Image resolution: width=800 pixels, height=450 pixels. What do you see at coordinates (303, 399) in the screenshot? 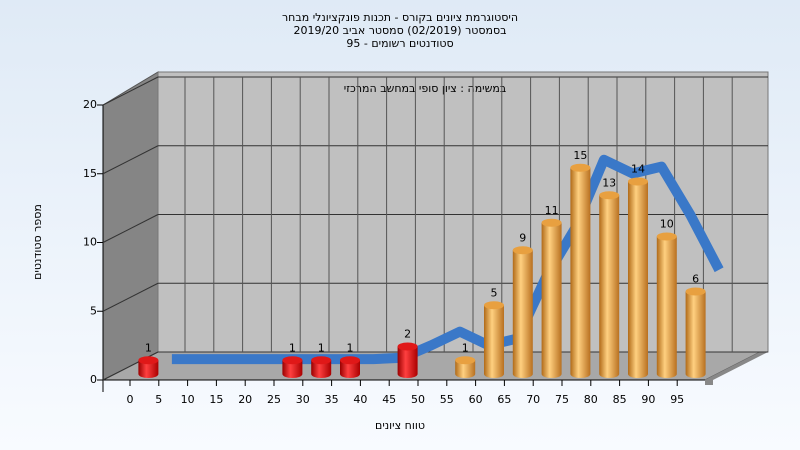
I see `x-tick-label: 30` at bounding box center [303, 399].